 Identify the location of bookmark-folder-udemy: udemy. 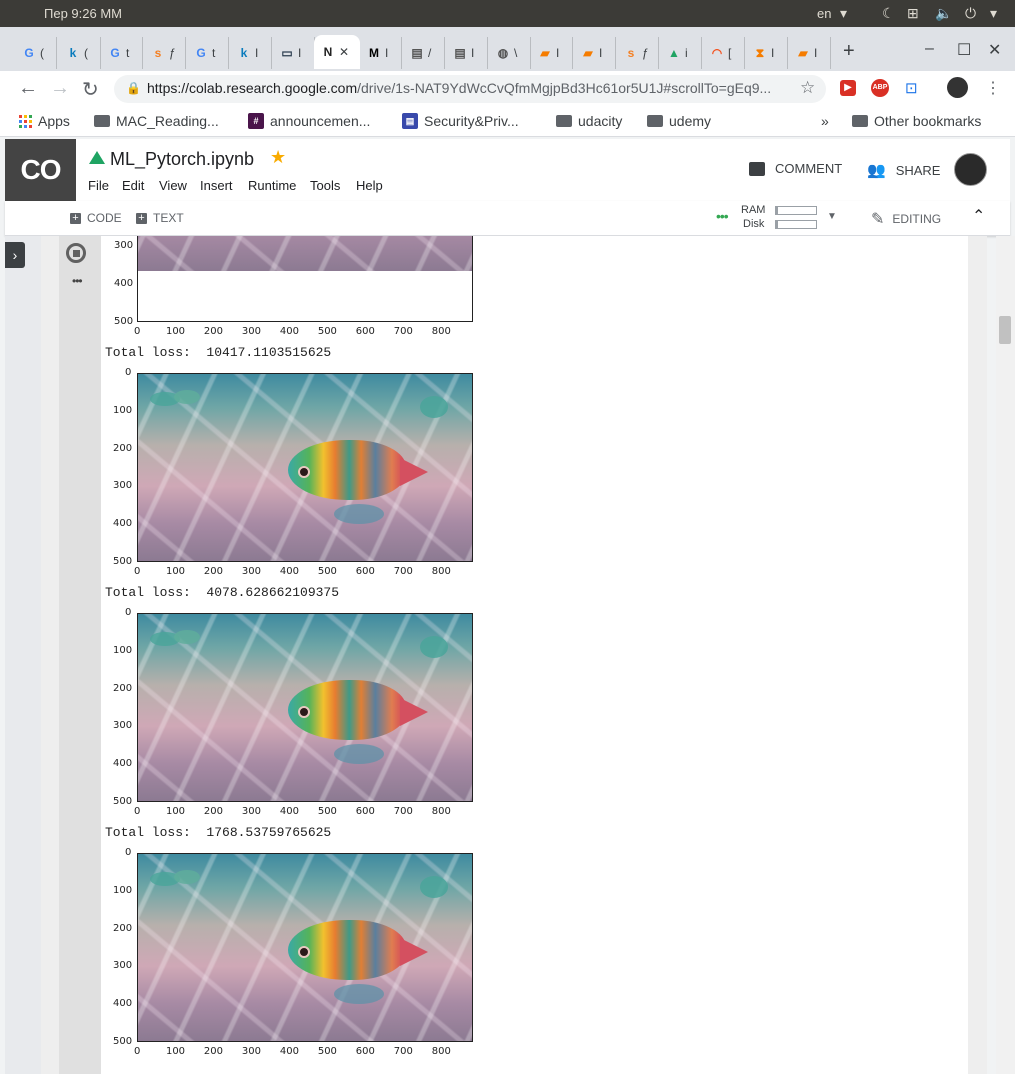
(679, 121).